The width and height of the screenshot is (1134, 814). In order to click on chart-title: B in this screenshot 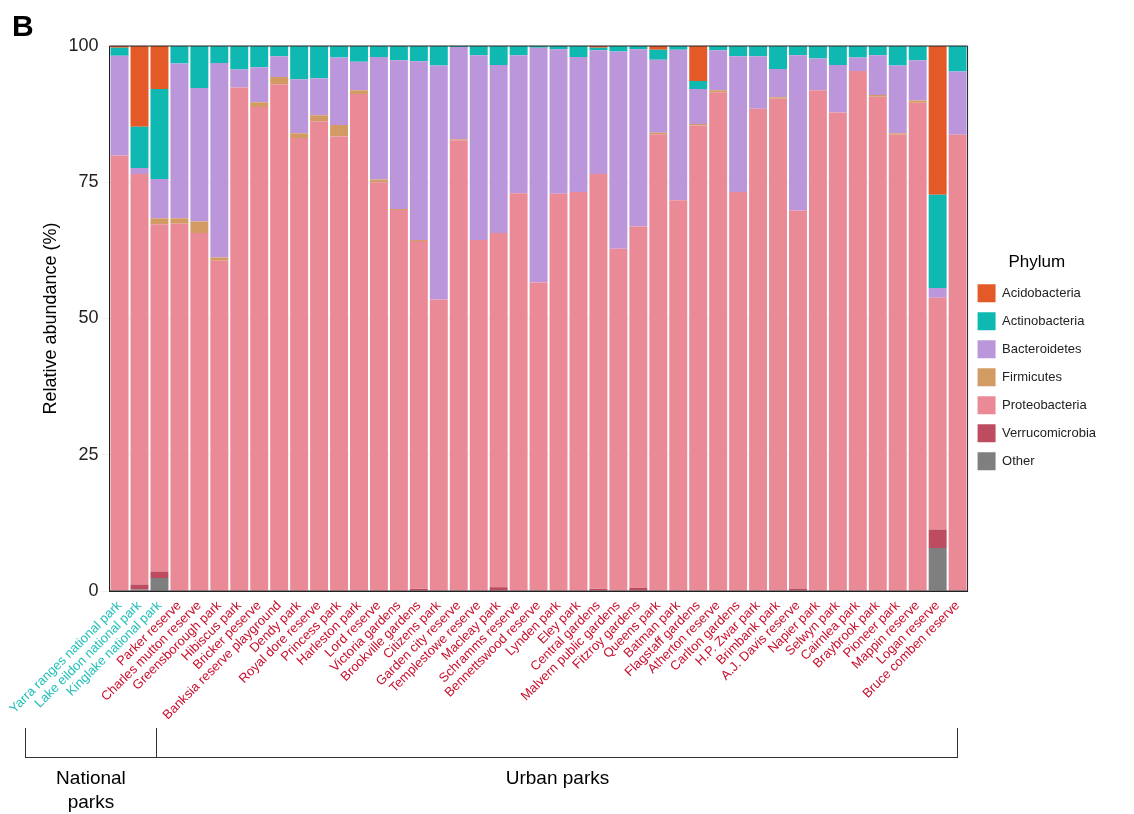, I will do `click(23, 26)`.